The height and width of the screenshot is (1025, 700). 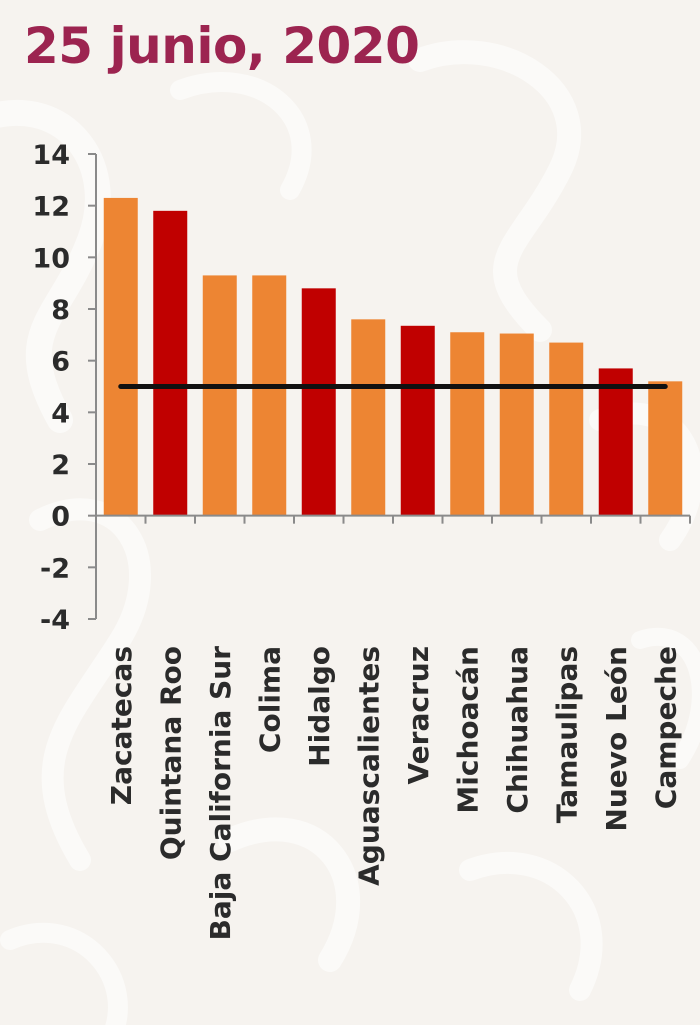 What do you see at coordinates (220, 793) in the screenshot?
I see `category-label: Baja California Sur` at bounding box center [220, 793].